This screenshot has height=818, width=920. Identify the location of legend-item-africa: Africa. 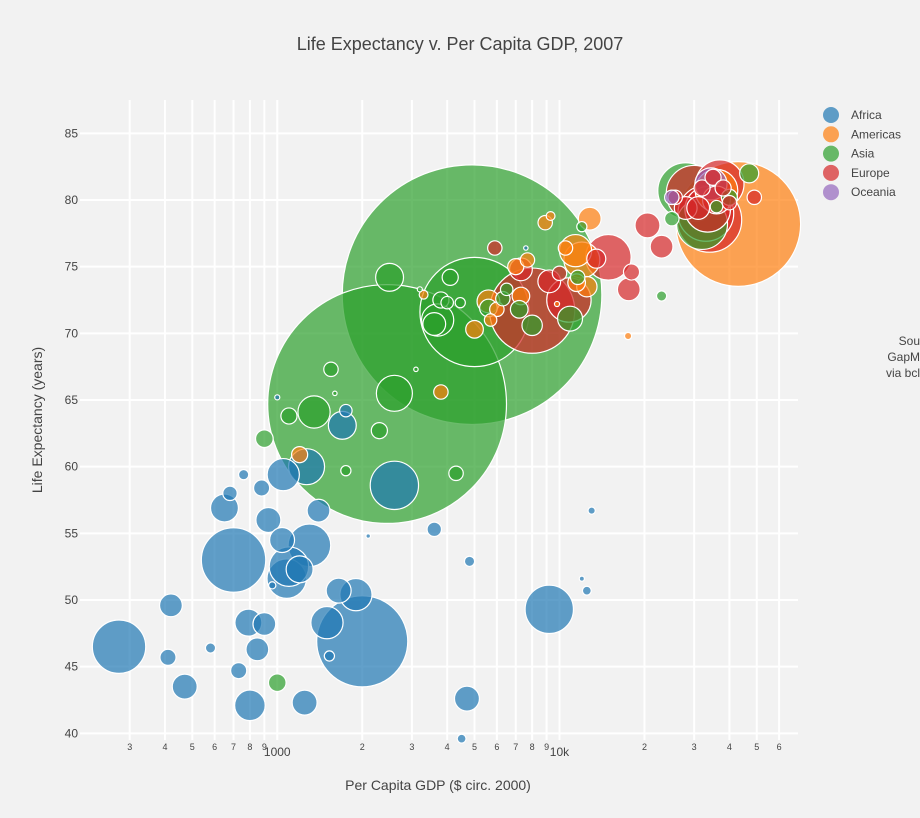
(852, 115).